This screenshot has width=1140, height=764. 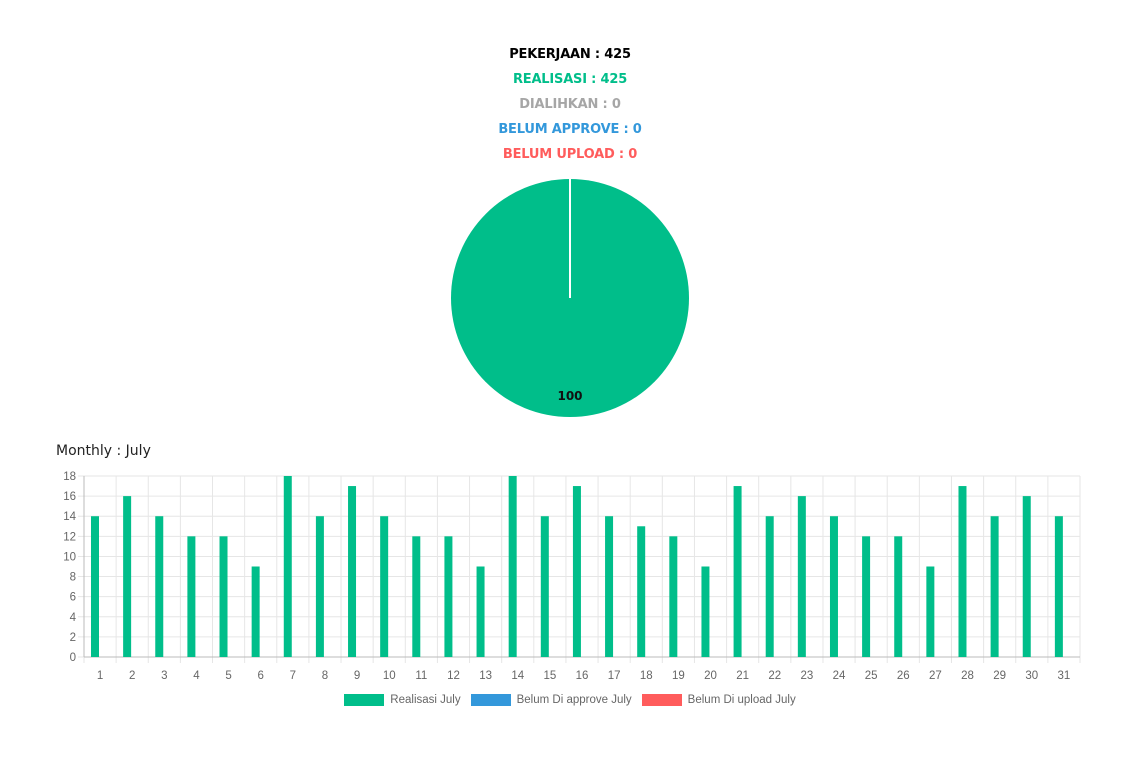 What do you see at coordinates (661, 700) in the screenshot?
I see `legend-swatch-belum-upload` at bounding box center [661, 700].